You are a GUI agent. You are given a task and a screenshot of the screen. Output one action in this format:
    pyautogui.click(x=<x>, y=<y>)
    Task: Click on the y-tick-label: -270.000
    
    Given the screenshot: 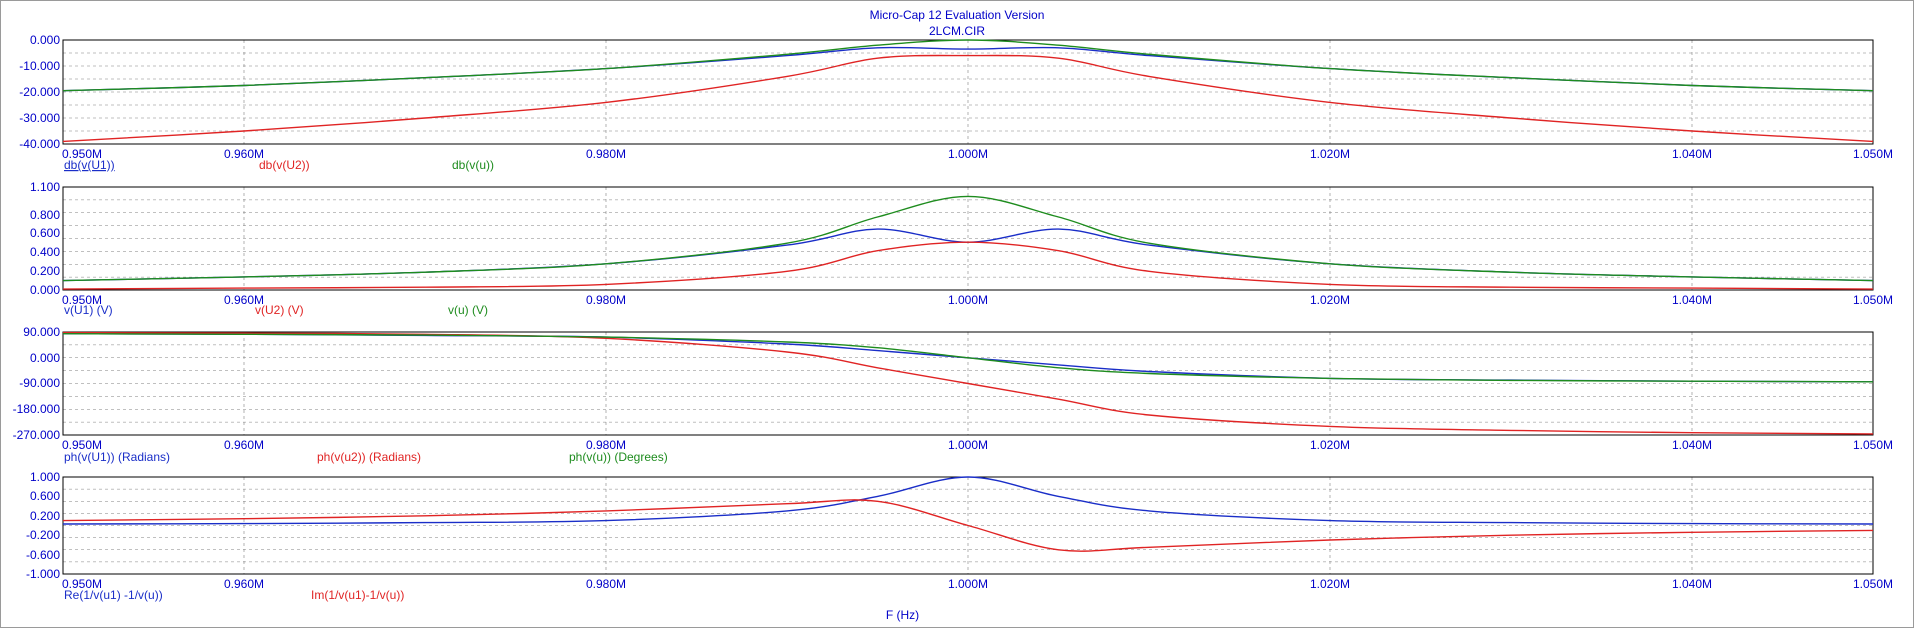 What is the action you would take?
    pyautogui.click(x=37, y=435)
    